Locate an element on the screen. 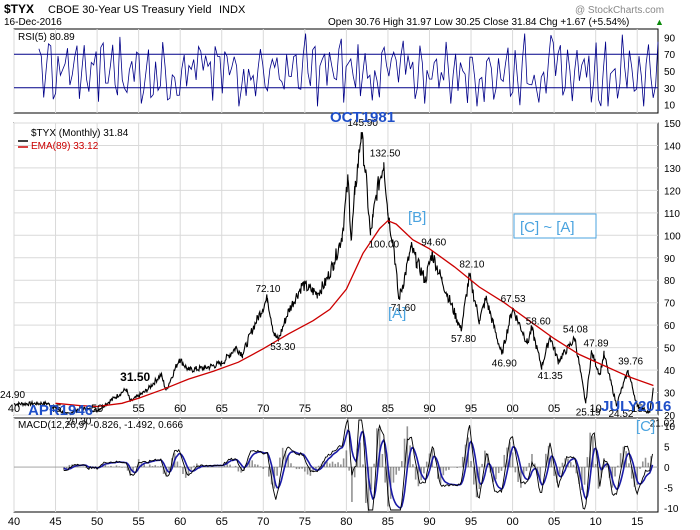 Image resolution: width=700 pixels, height=530 pixels. macd-legend: MACD(12,26,9) -0.826, -1.492, 0.666 is located at coordinates (101, 425).